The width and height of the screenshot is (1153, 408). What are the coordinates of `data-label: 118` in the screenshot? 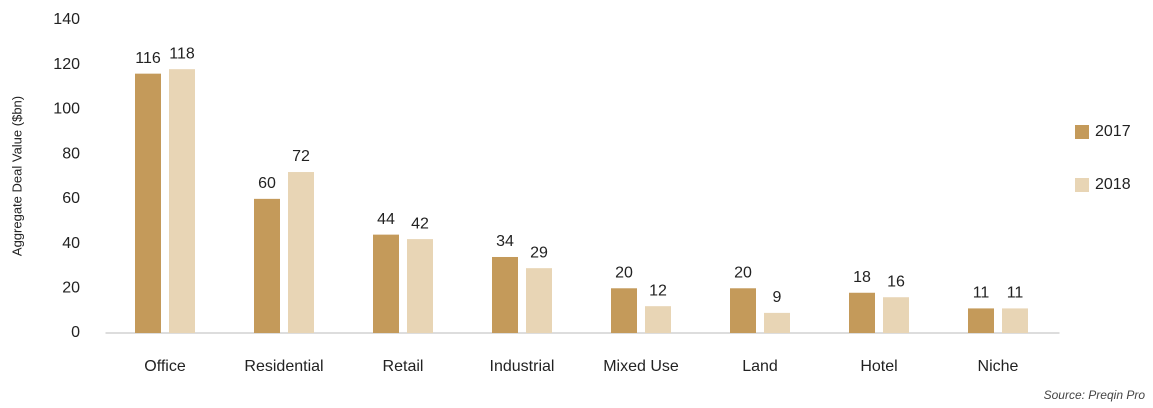 It's located at (182, 53).